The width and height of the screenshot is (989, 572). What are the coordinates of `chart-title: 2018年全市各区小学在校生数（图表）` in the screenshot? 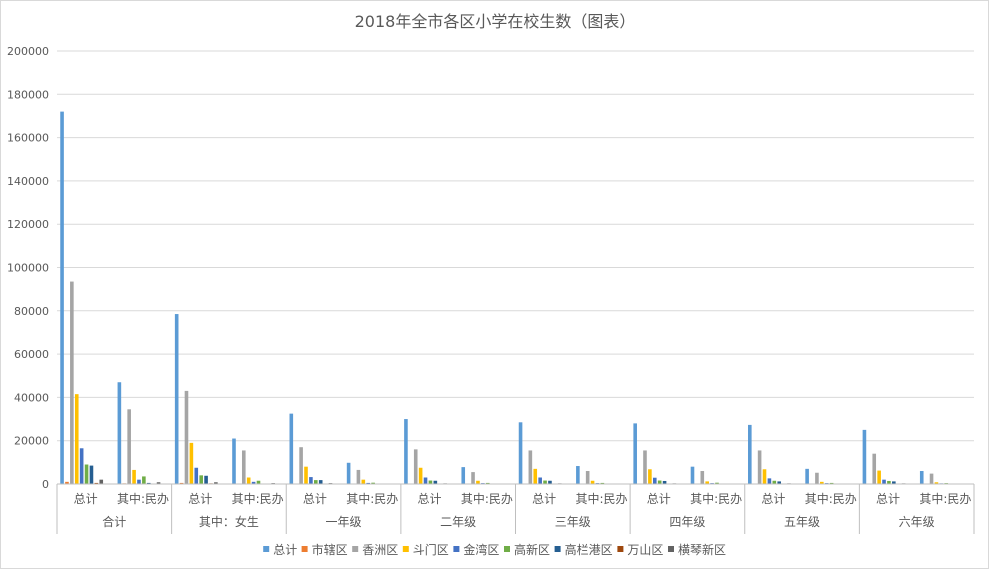 It's located at (495, 21).